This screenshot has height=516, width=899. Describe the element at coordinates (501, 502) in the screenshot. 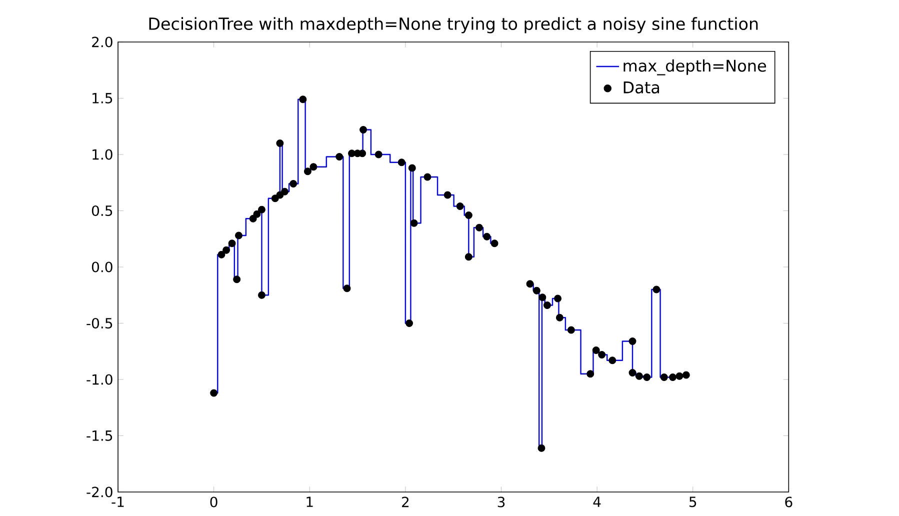

I see `x-tick-label: 3` at that location.